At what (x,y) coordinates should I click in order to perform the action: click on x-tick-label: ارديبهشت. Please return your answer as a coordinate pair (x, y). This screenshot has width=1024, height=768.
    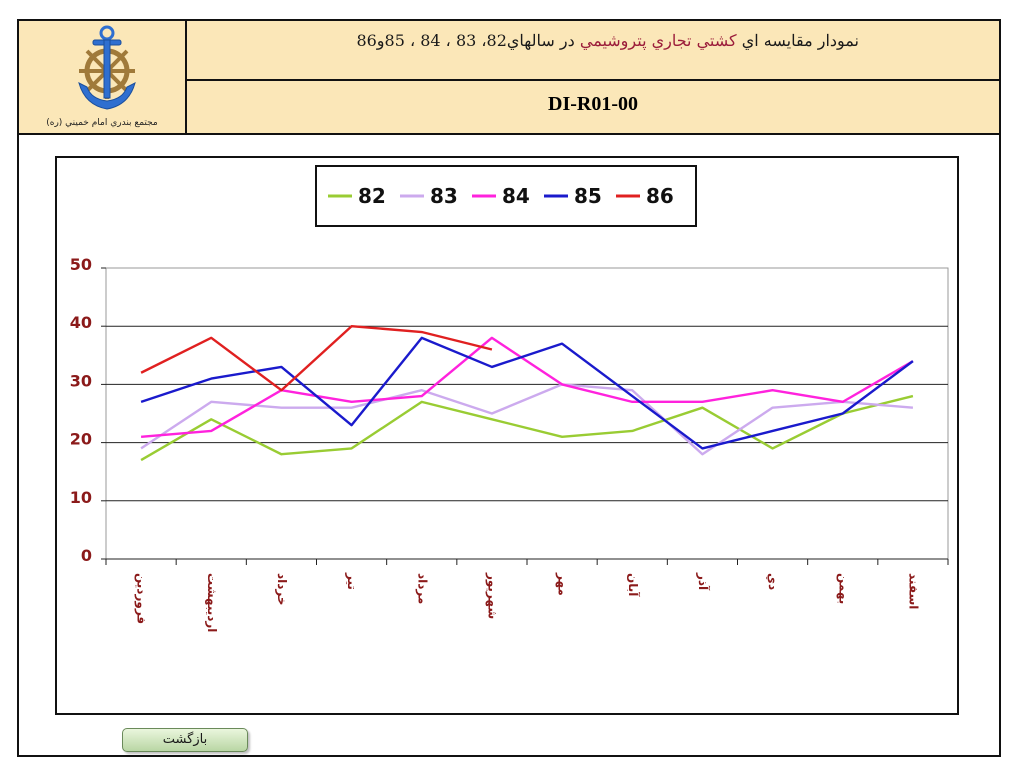
    Looking at the image, I should click on (212, 602).